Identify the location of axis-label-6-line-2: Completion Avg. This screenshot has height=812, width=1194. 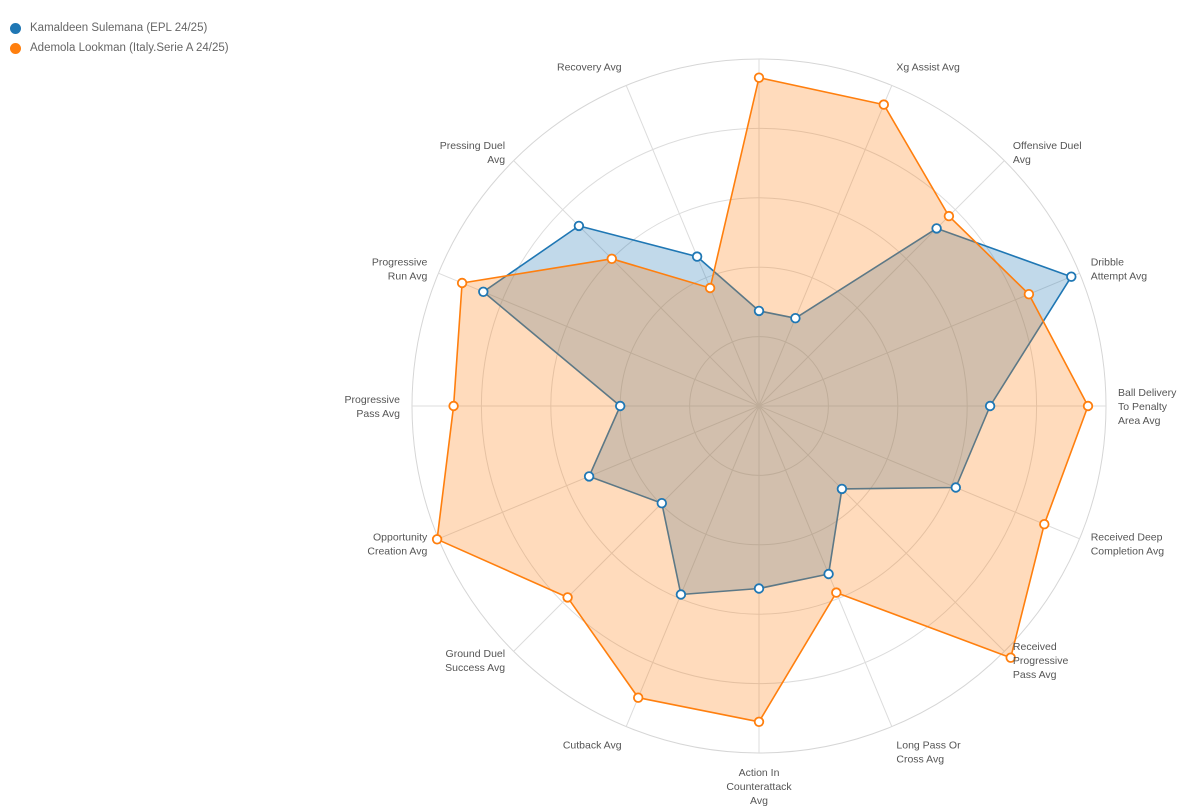
(1128, 551).